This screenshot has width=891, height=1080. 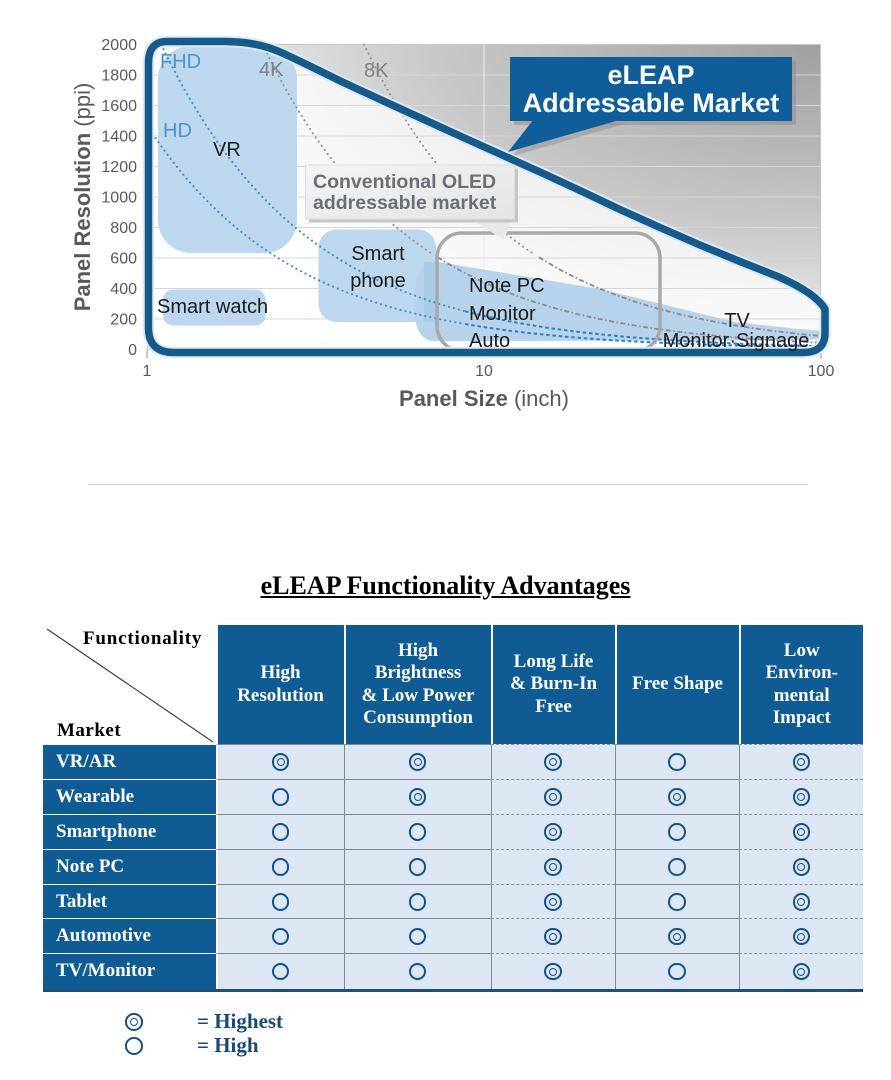 What do you see at coordinates (227, 150) in the screenshot?
I see `svg-text: VR` at bounding box center [227, 150].